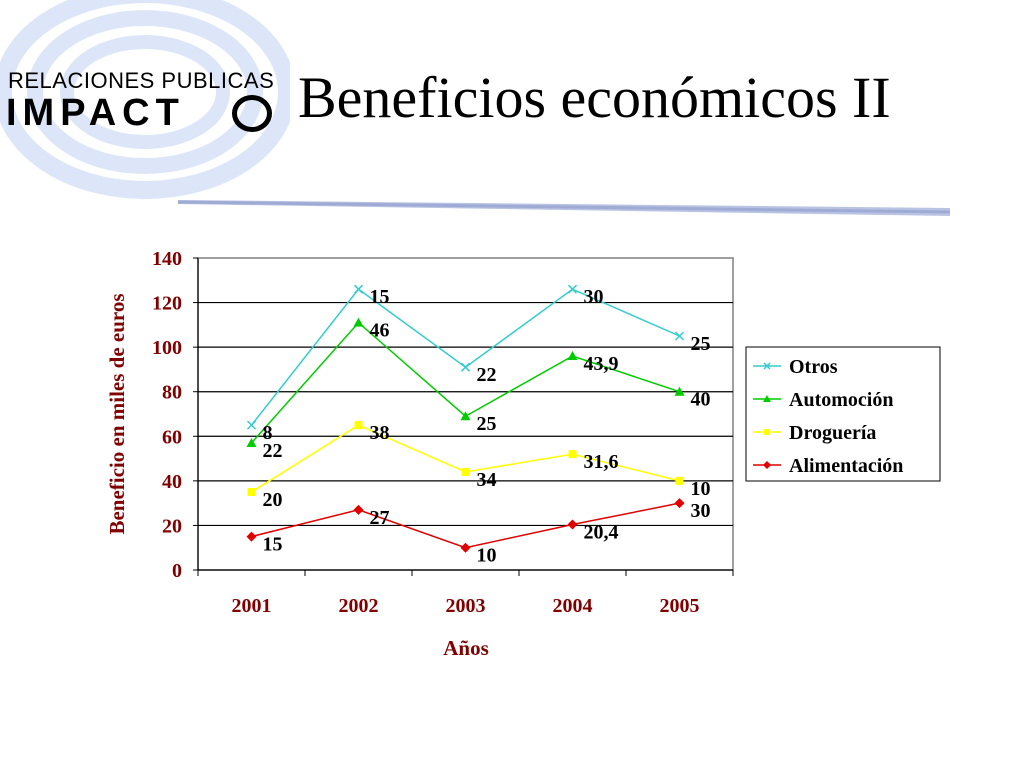  I want to click on legend: Otros Automoción Droguería Alimentación, so click(843, 414).